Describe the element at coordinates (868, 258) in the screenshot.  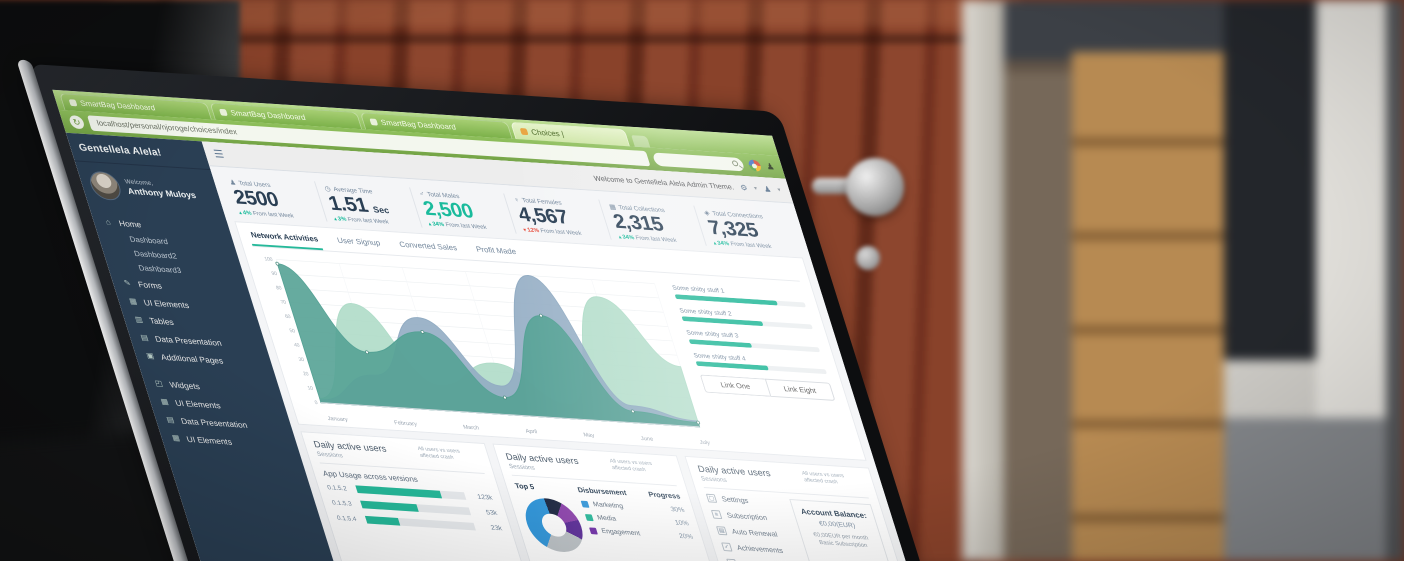
I see `door-keyhole` at that location.